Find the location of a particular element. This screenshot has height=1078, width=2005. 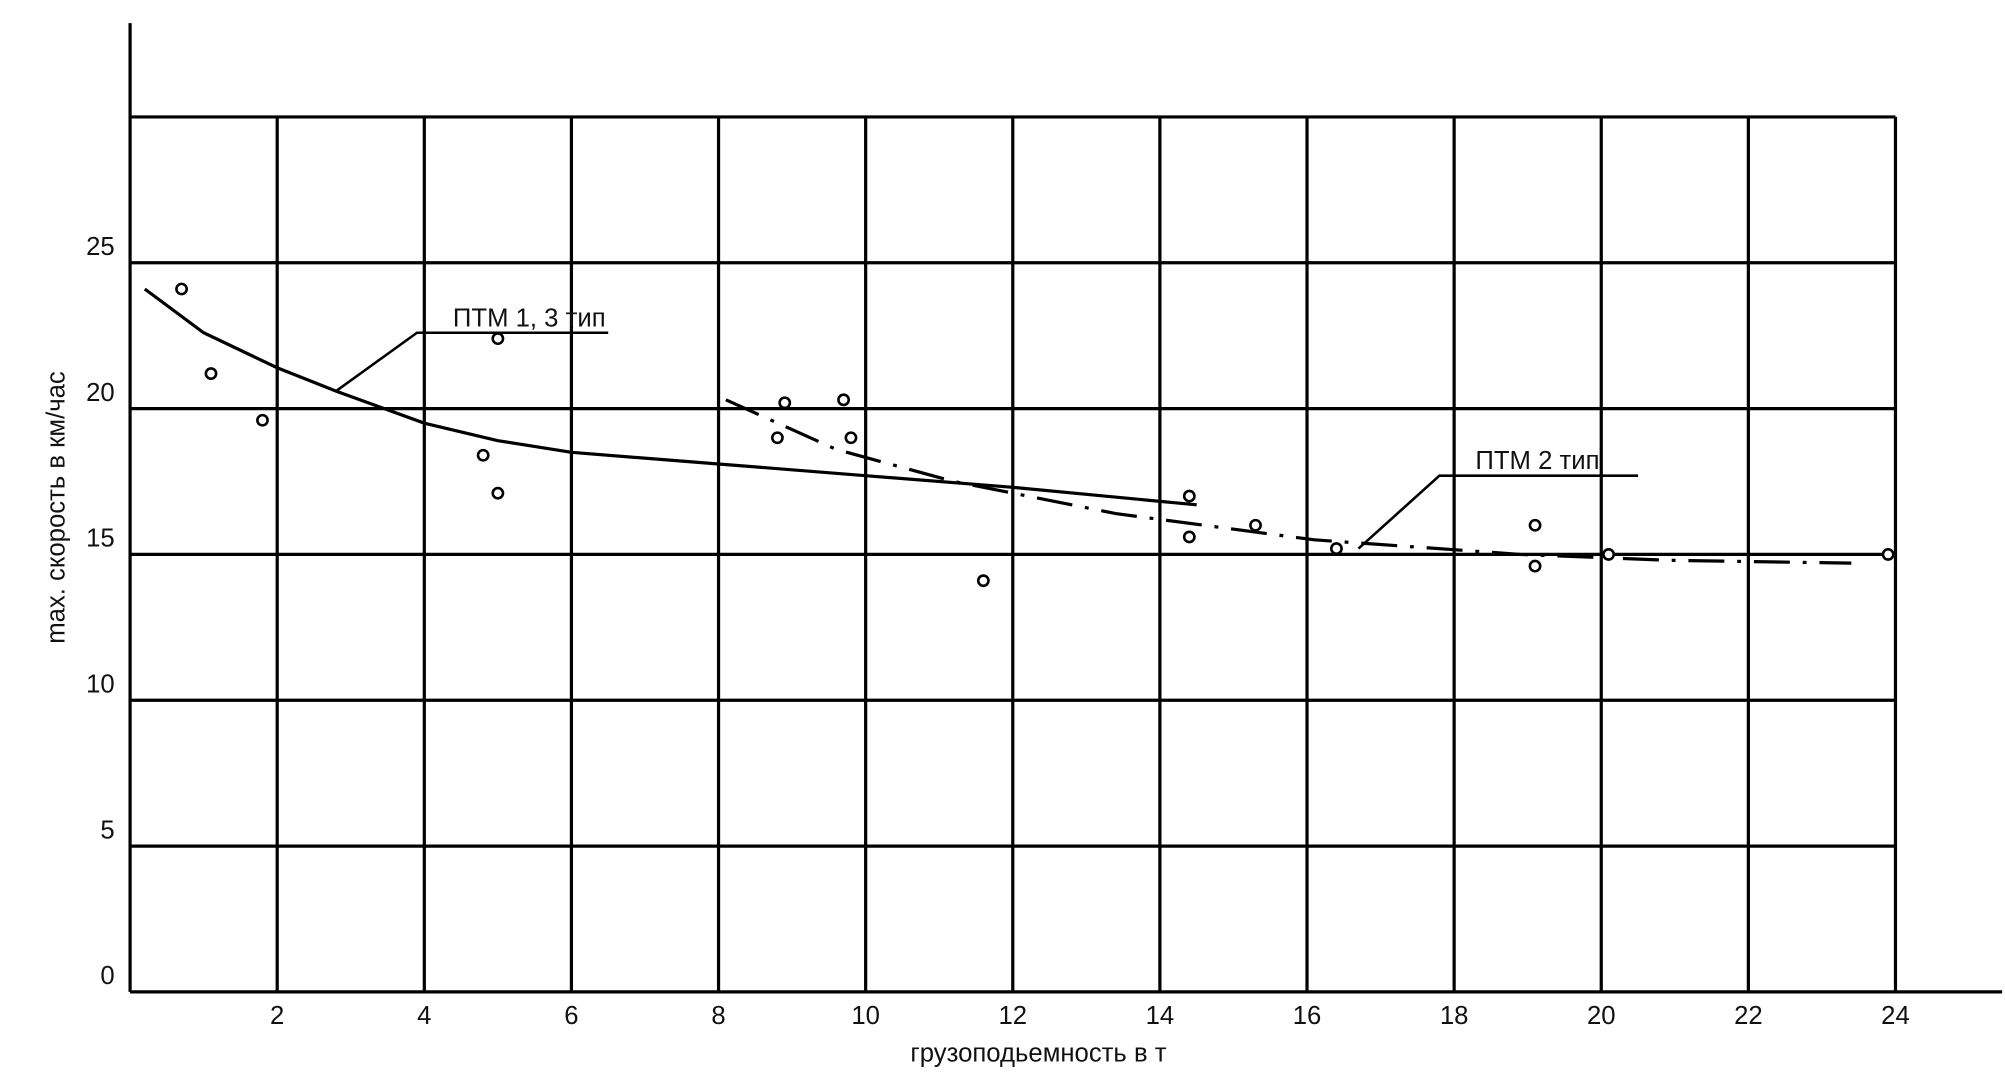

x-tick-label: 10 is located at coordinates (865, 1016).